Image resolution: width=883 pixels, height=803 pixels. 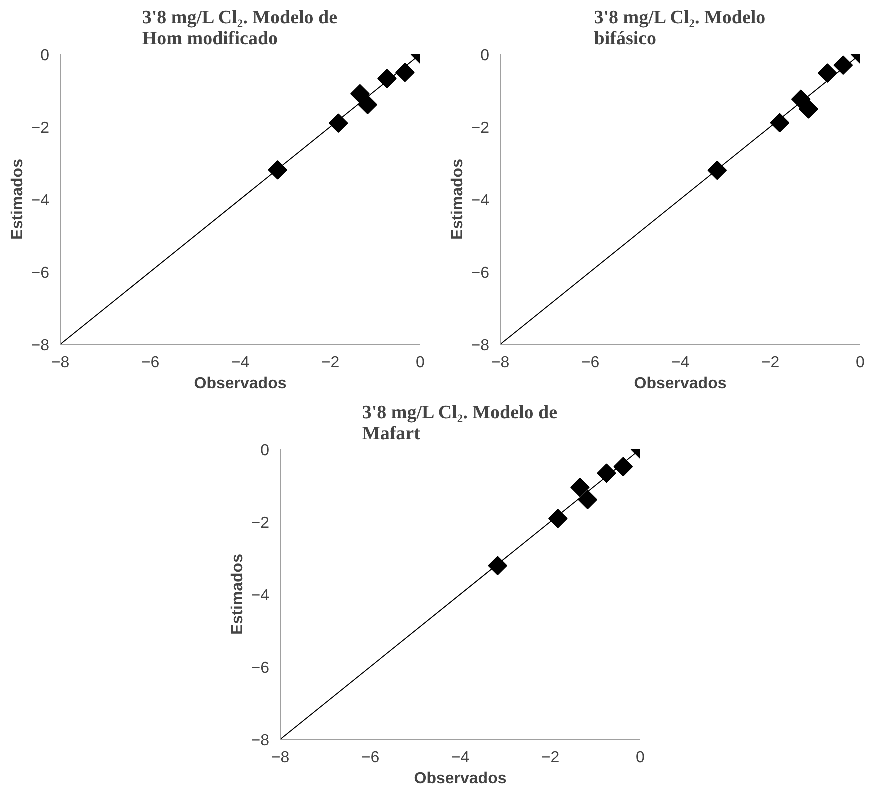 I want to click on chart-title: 3'8 mg/L Cl₂. Modelo bifásico, so click(x=680, y=29).